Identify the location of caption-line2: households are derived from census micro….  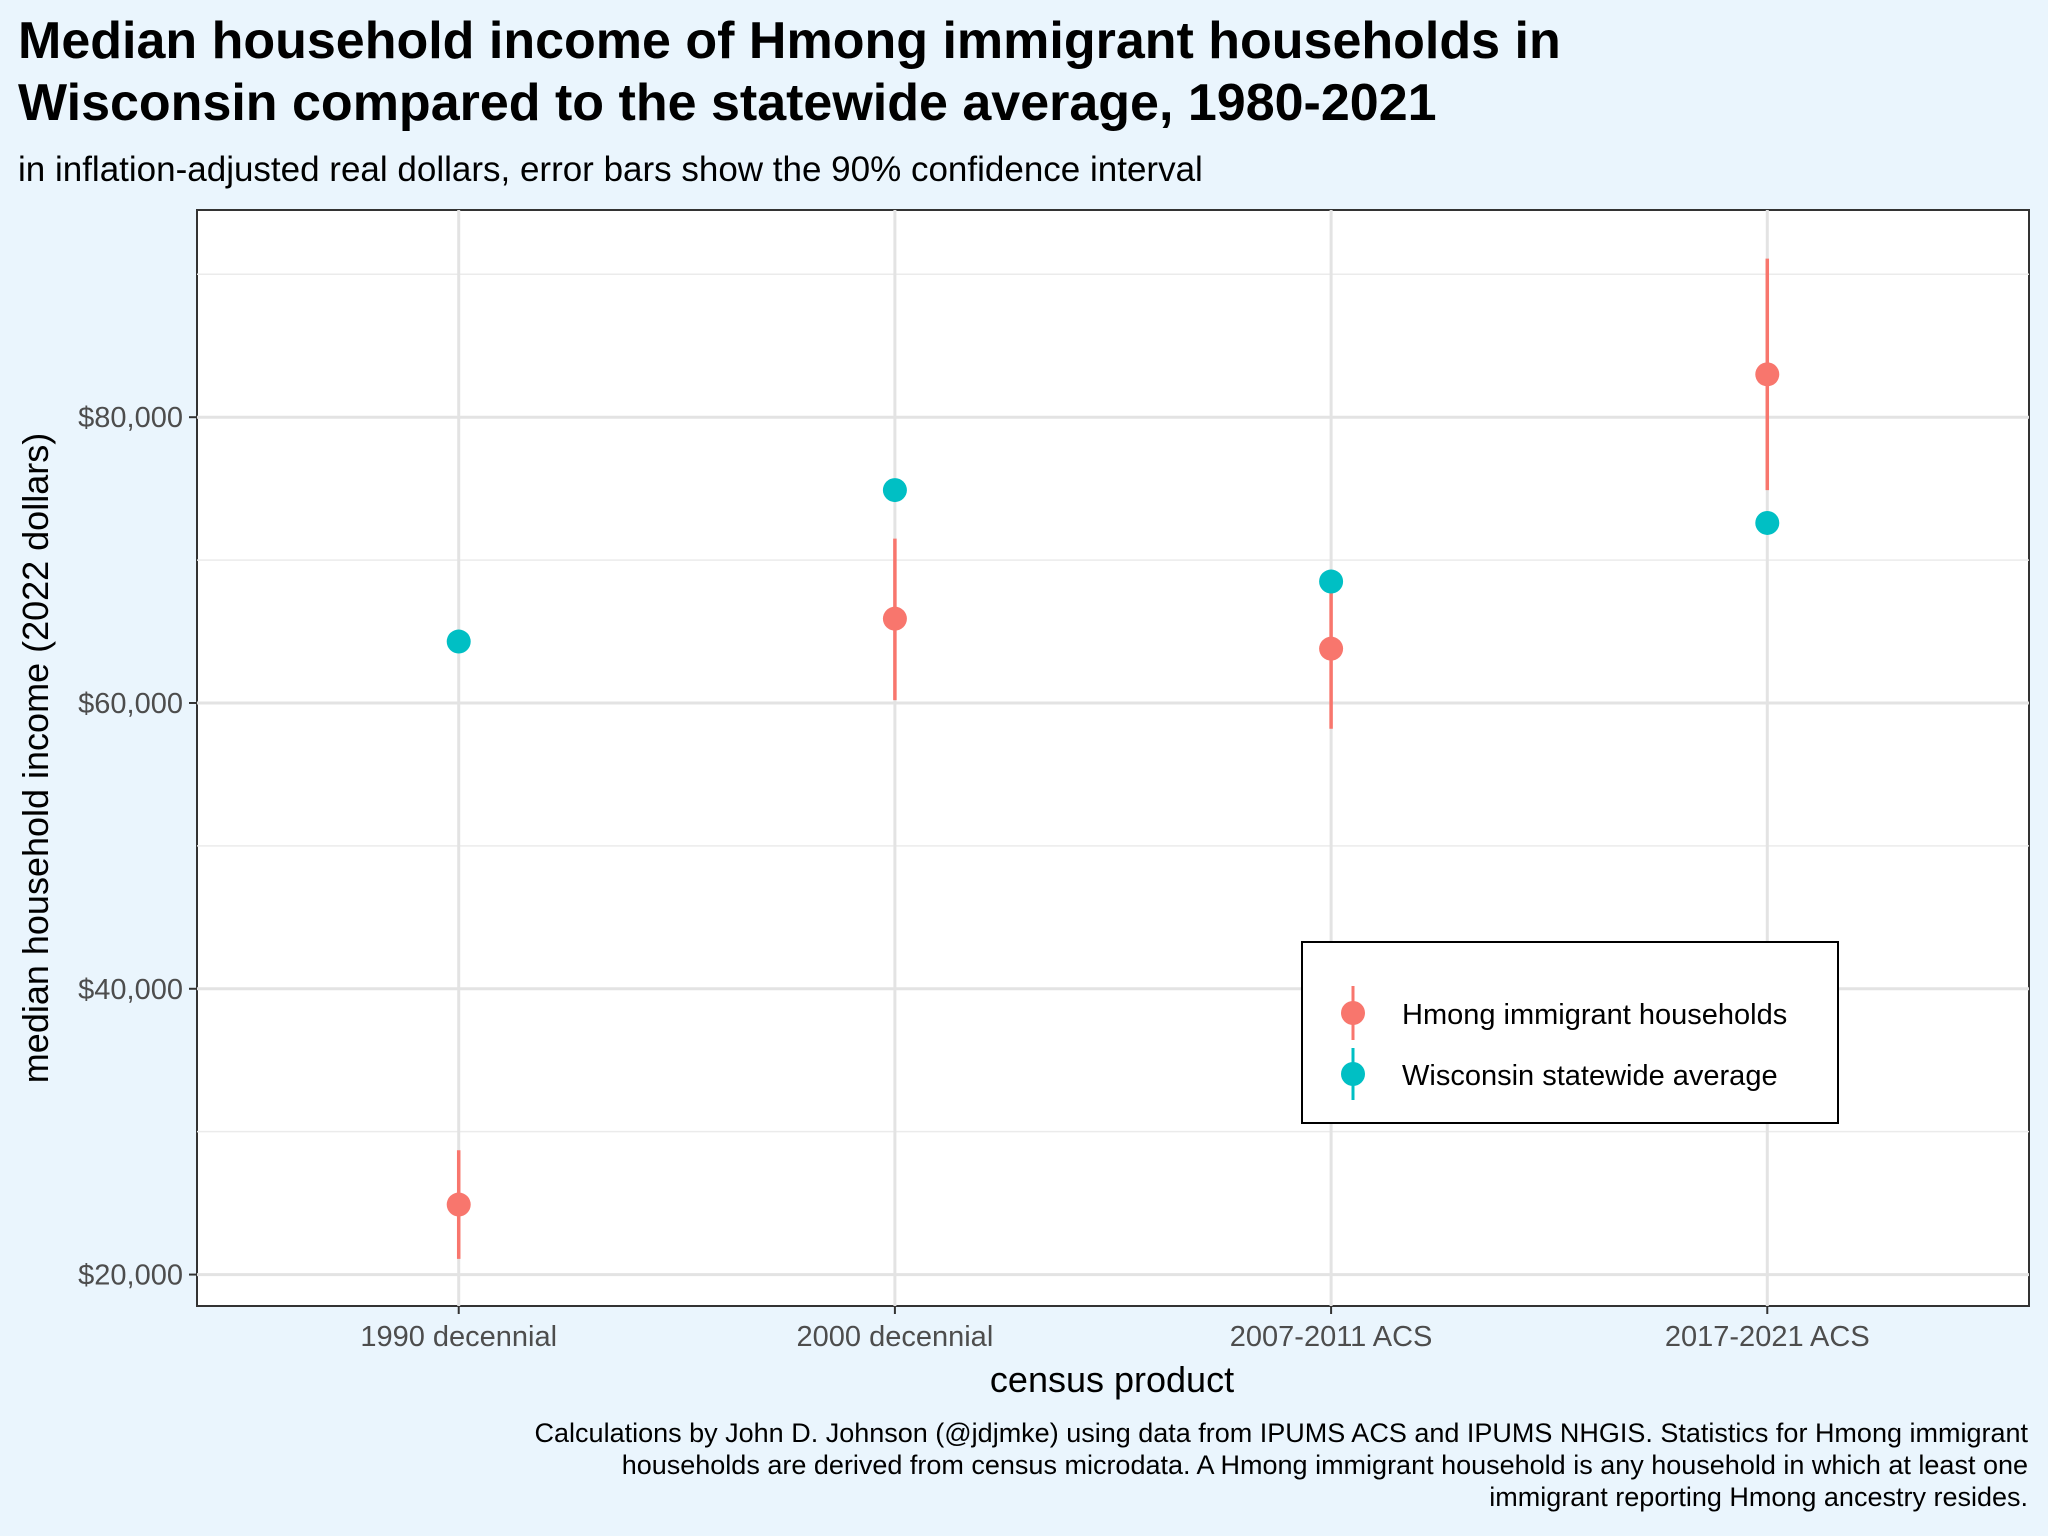
(1325, 1465).